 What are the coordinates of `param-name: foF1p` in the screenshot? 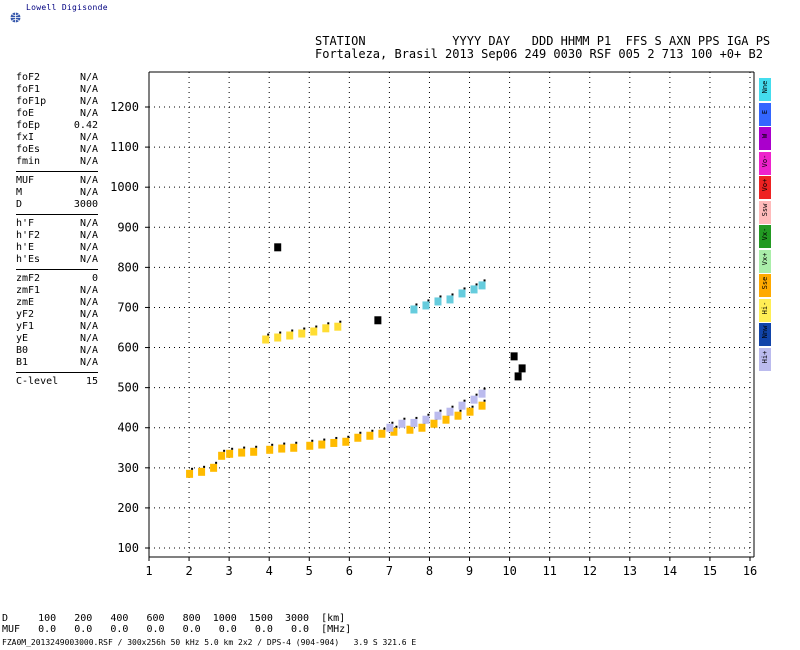 It's located at (31, 101).